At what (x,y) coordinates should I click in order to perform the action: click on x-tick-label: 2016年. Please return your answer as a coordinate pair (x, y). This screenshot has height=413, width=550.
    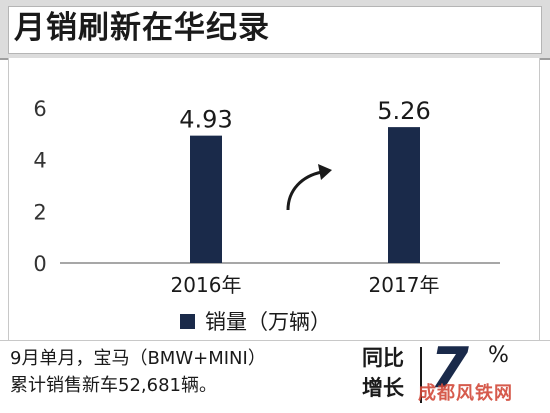
    Looking at the image, I should click on (206, 285).